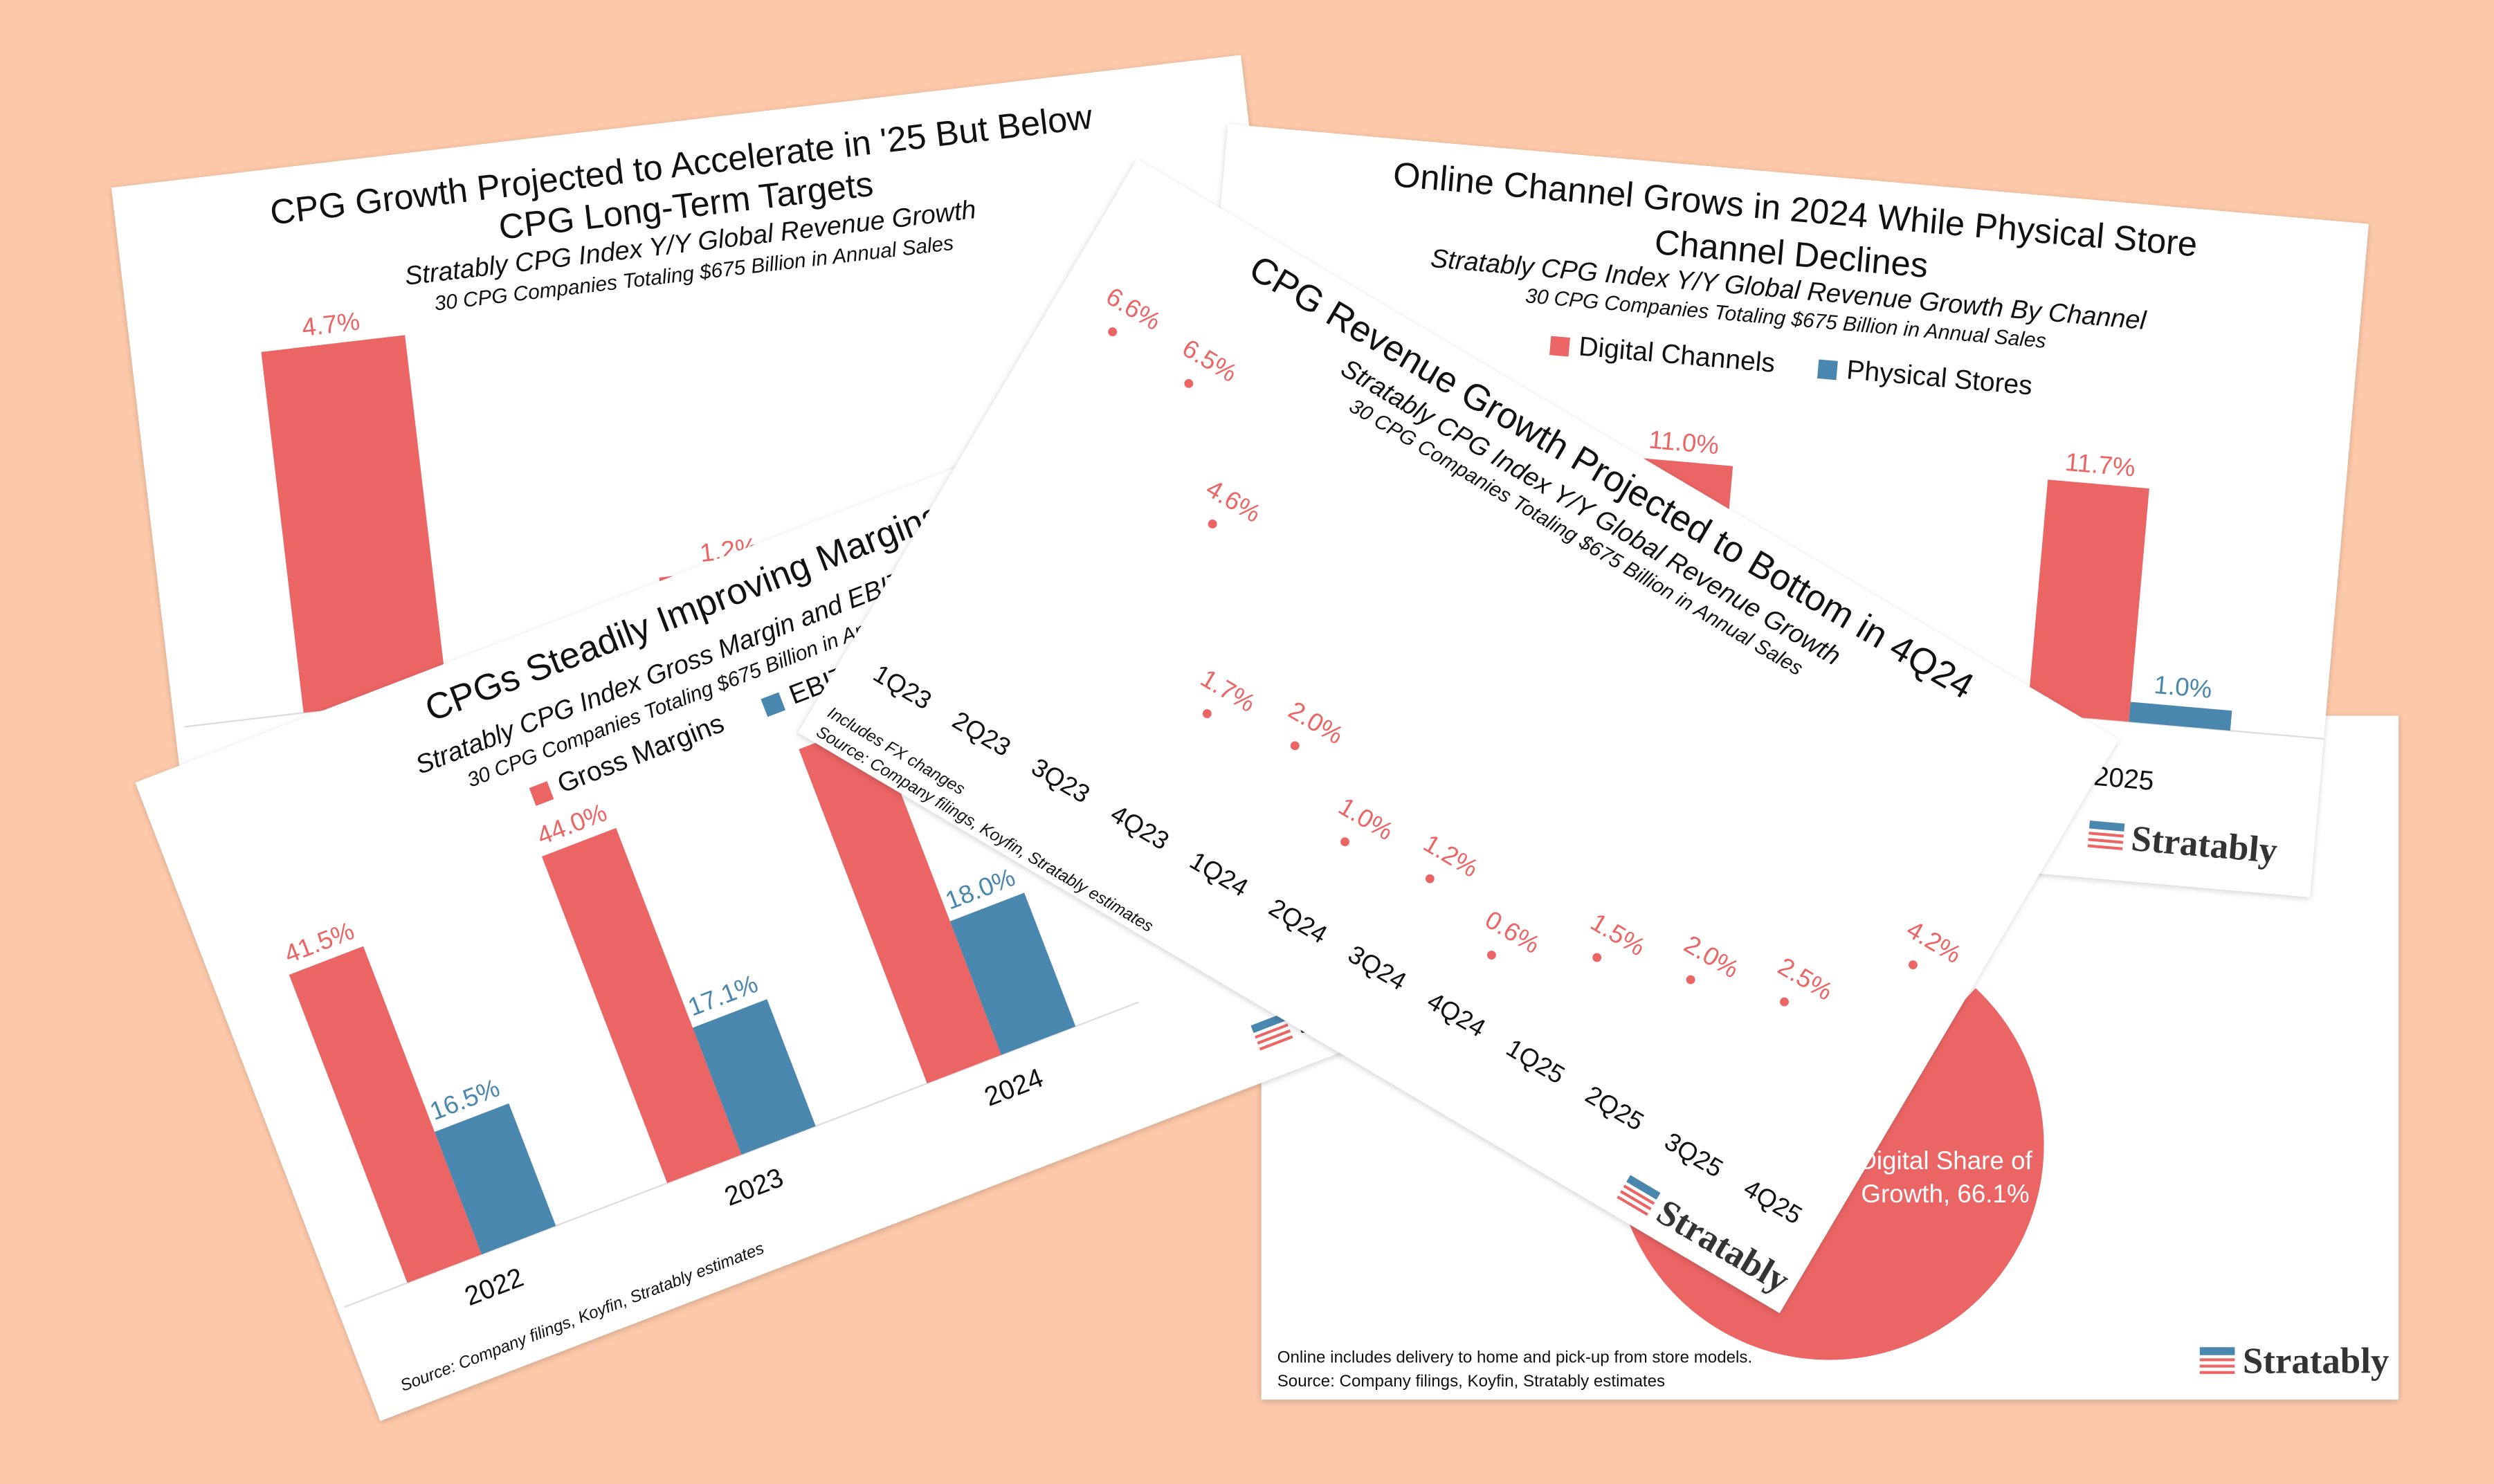 The height and width of the screenshot is (1484, 2494). Describe the element at coordinates (1457, 1015) in the screenshot. I see `x-tick-label: 4Q24` at that location.